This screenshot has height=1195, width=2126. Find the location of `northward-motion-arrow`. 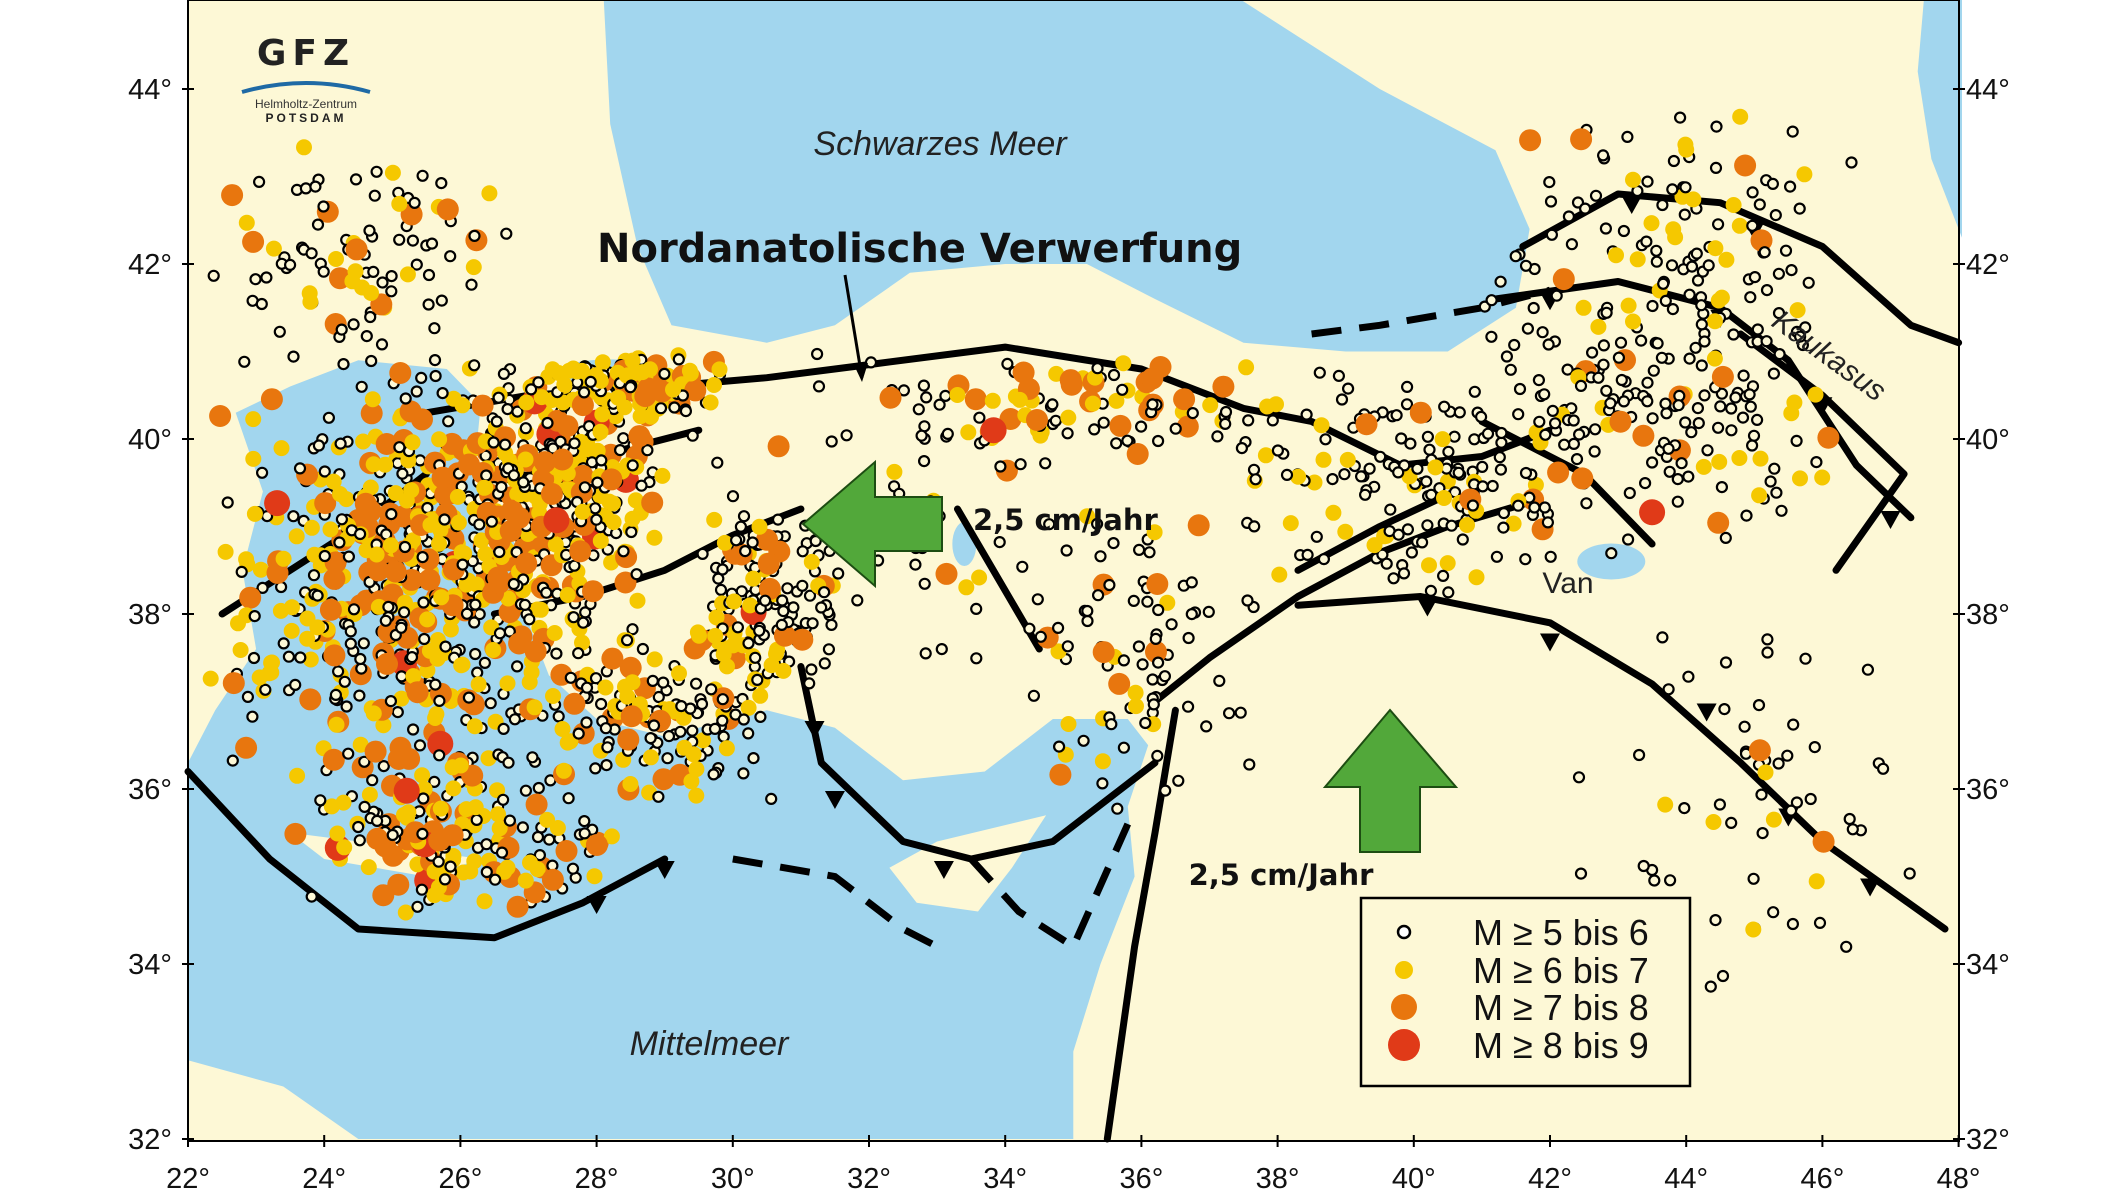

northward-motion-arrow is located at coordinates (1390, 780).